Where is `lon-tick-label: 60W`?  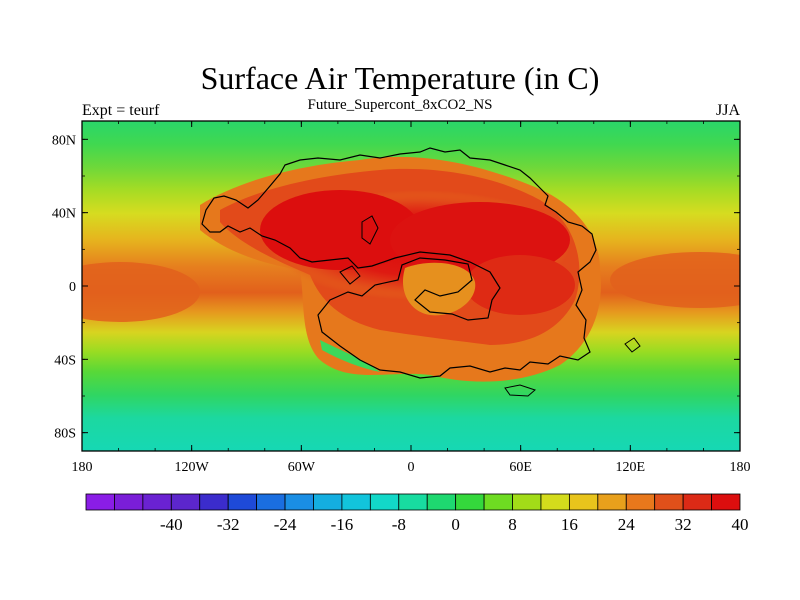 lon-tick-label: 60W is located at coordinates (302, 467).